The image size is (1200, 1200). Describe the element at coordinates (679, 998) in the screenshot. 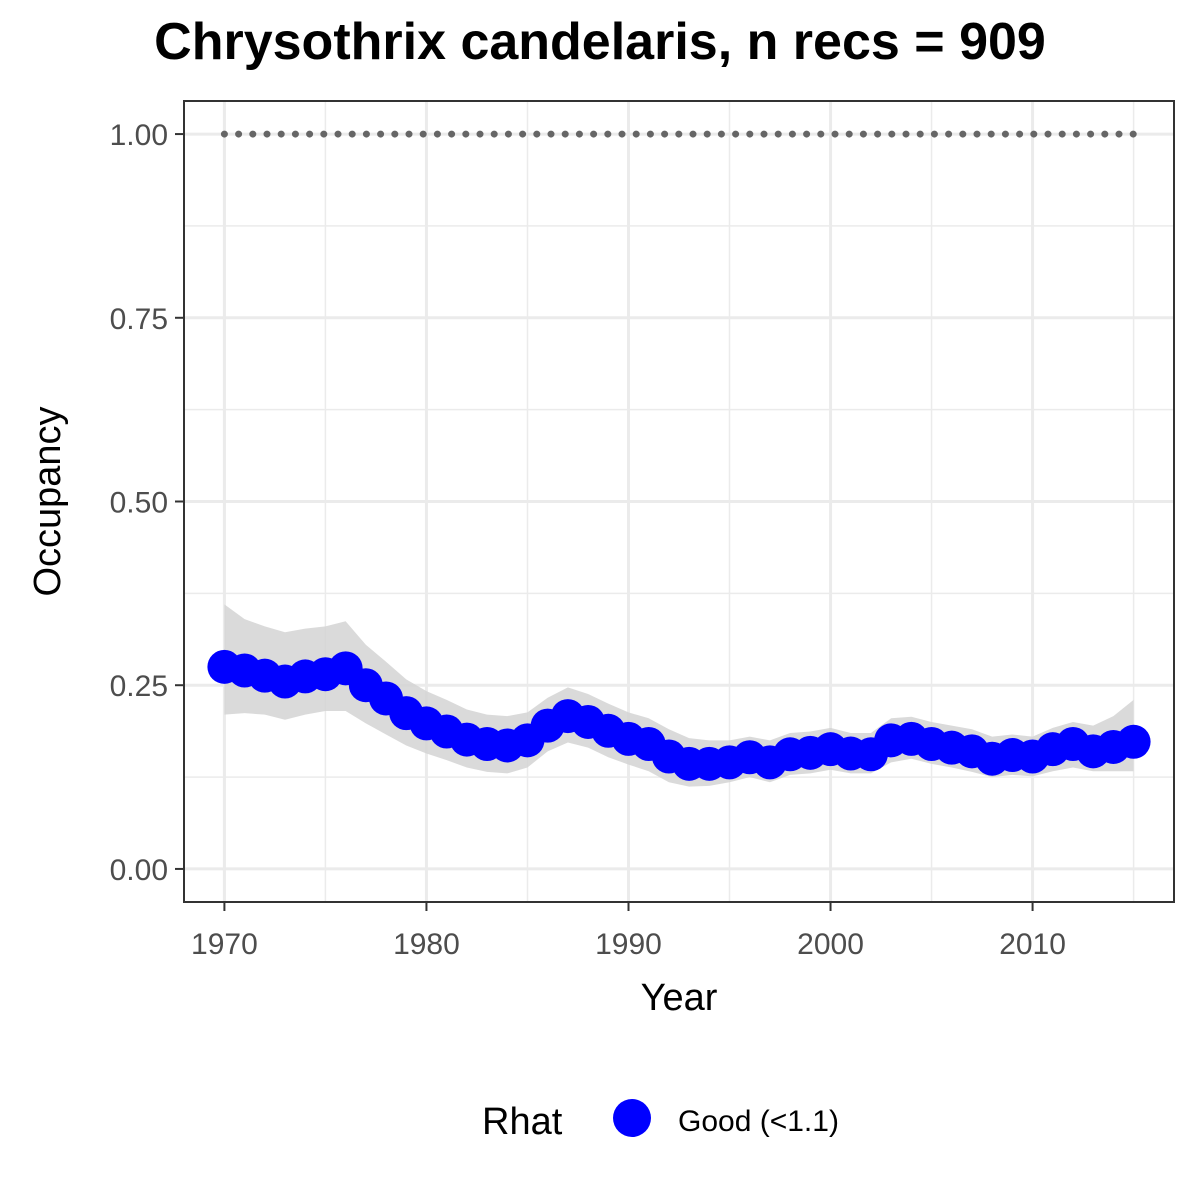

I see `x-axis-title: Year` at that location.